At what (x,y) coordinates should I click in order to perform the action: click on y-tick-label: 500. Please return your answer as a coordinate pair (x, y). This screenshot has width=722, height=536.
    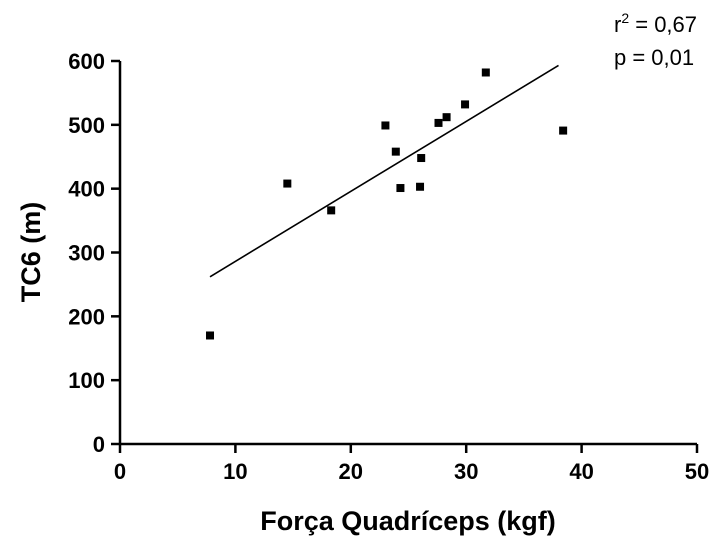
    Looking at the image, I should click on (86, 125).